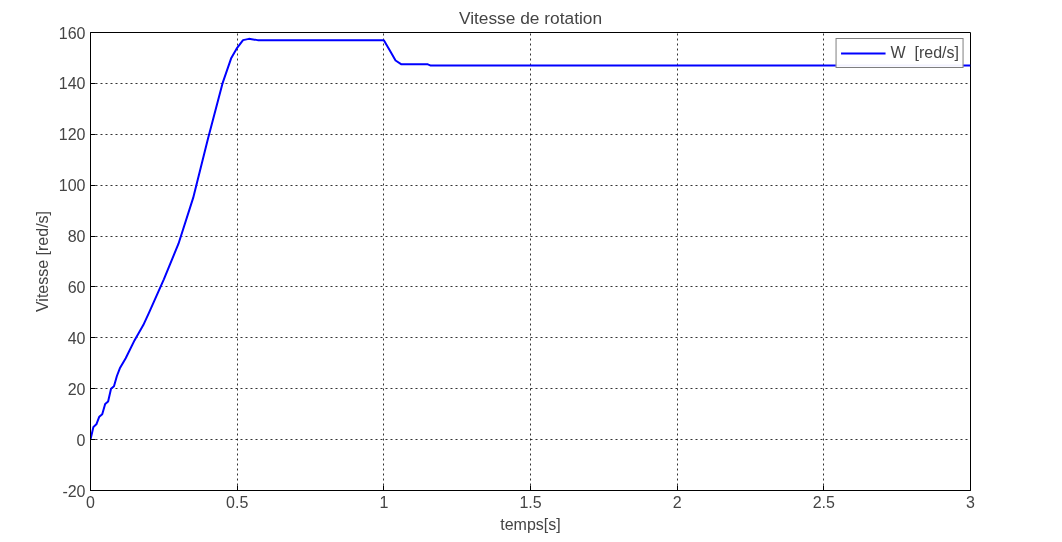 The width and height of the screenshot is (1062, 542). Describe the element at coordinates (72, 84) in the screenshot. I see `y-tick-label: 140` at that location.